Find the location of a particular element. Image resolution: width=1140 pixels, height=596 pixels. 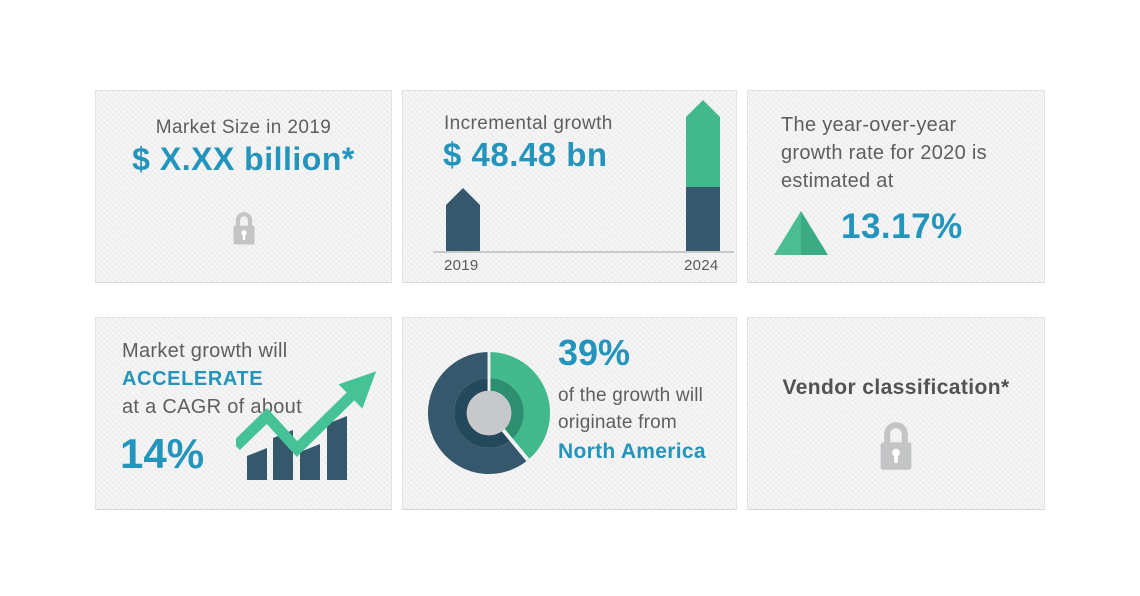

chart-baseline is located at coordinates (583, 252).